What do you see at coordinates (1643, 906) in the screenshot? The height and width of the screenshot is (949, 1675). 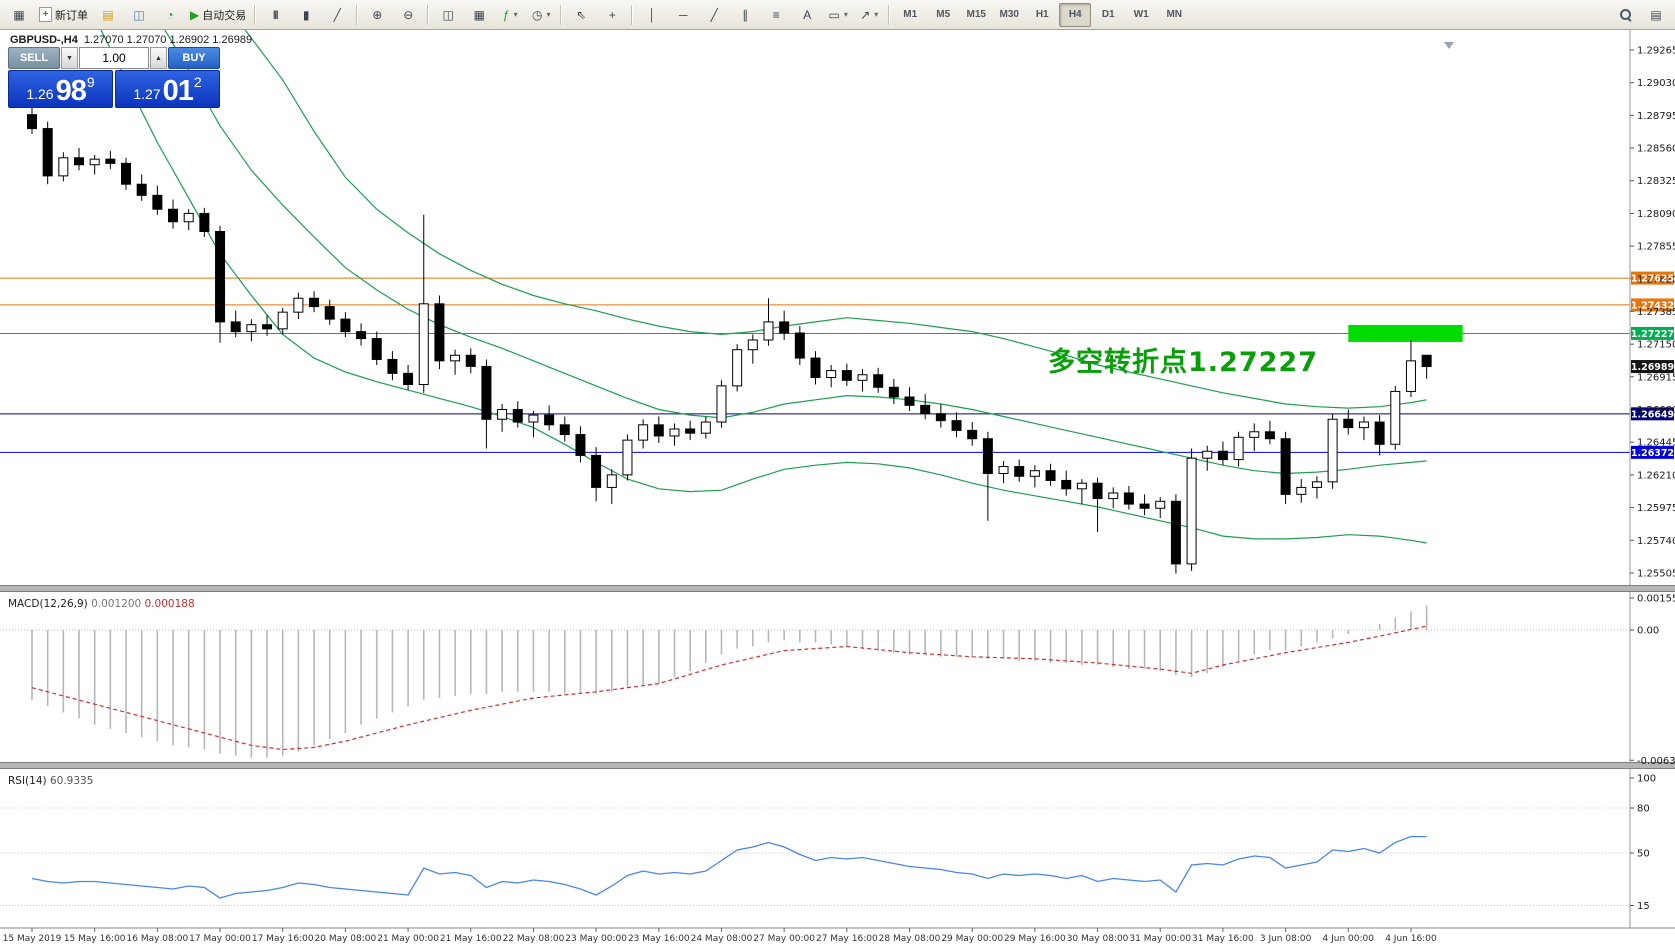 I see `svg-text: 15` at bounding box center [1643, 906].